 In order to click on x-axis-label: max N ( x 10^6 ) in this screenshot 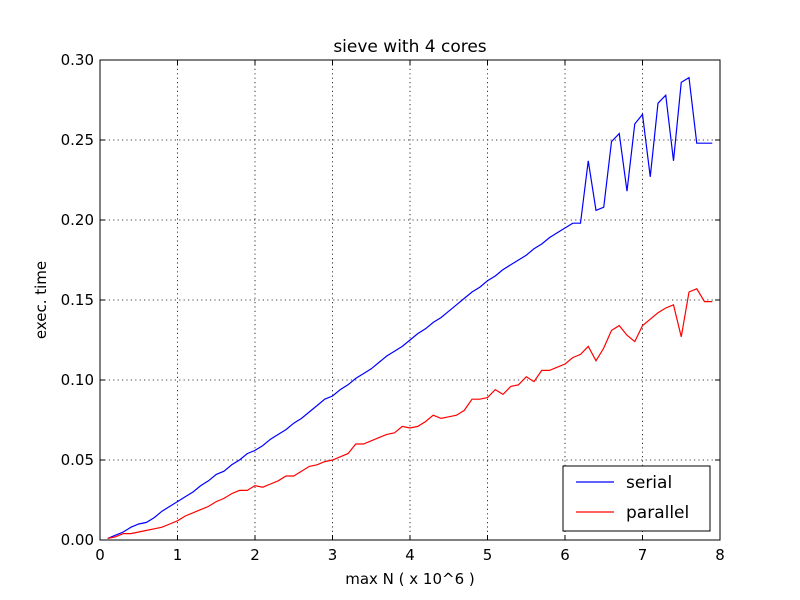, I will do `click(410, 579)`.